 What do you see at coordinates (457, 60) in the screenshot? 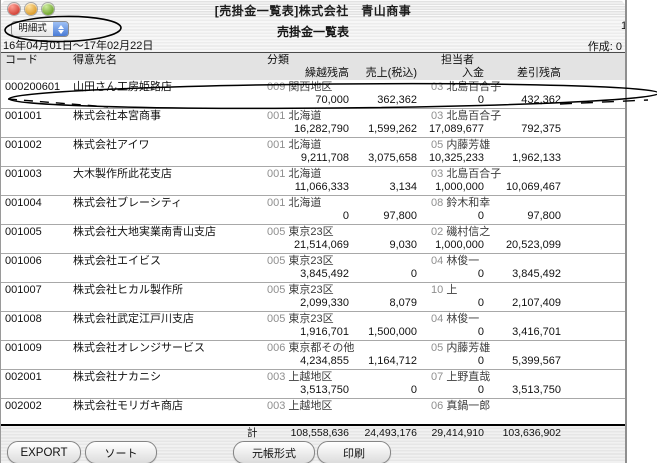
I see `header-staff: 担当者` at bounding box center [457, 60].